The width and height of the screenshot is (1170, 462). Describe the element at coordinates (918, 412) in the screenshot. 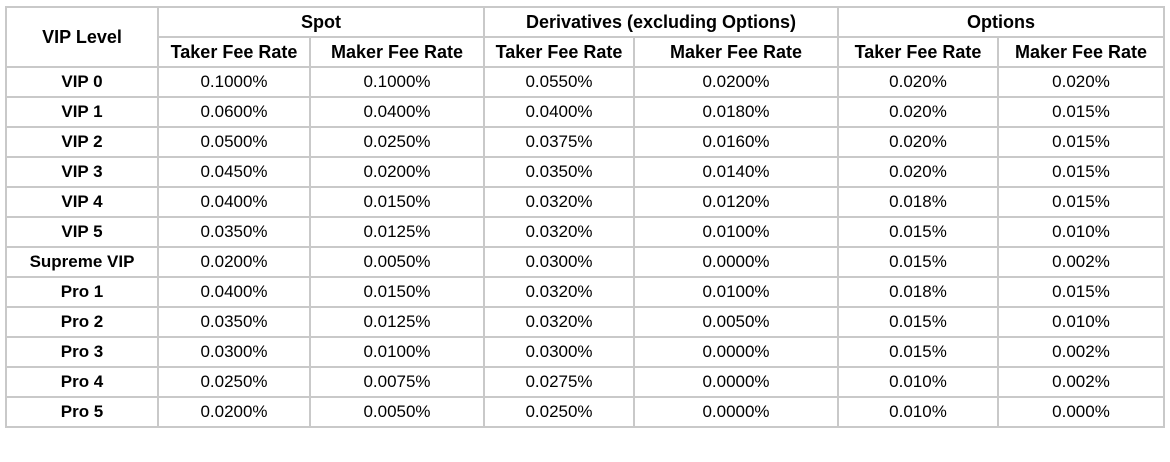

I see `options-taker-cell: 0.010%` at that location.